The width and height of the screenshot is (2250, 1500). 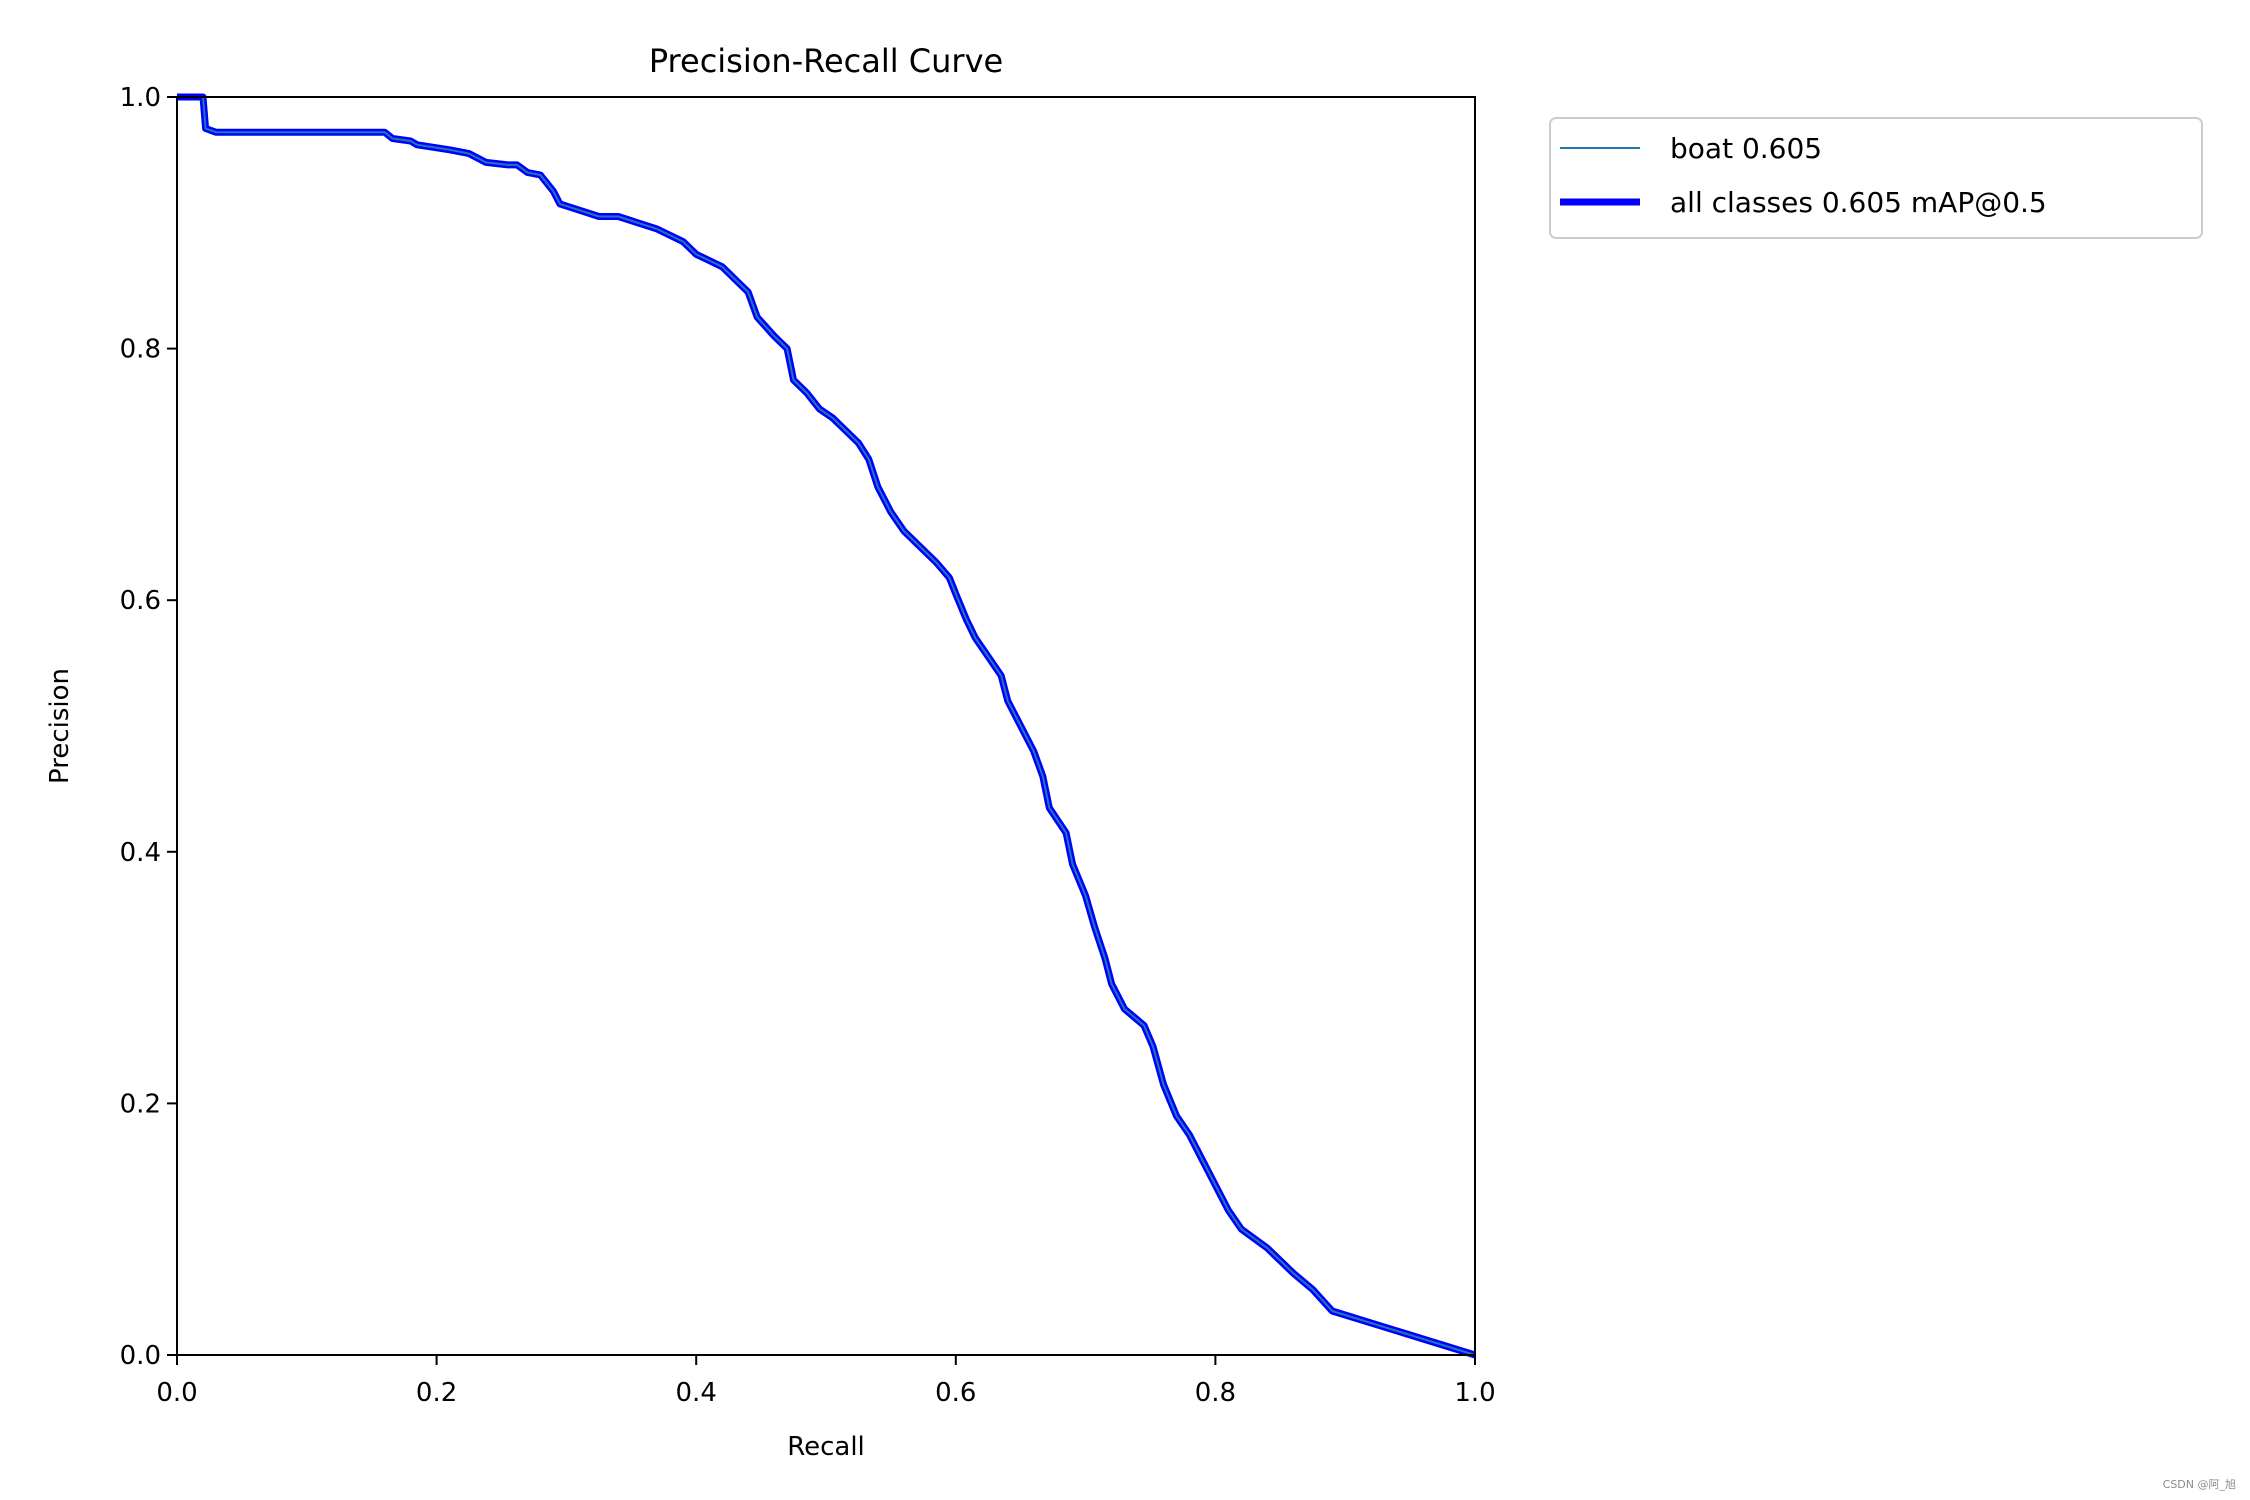 I want to click on x-tick-label: 0.4, so click(x=696, y=1393).